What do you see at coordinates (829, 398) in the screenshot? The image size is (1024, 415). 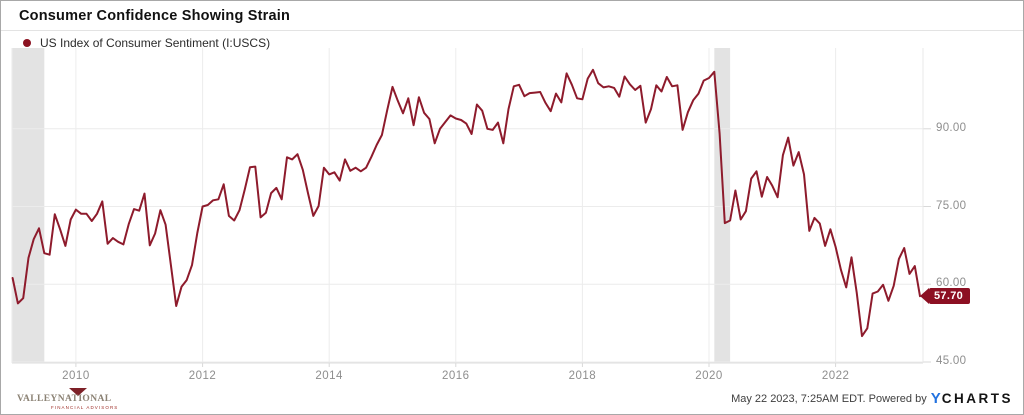 I see `timestamp: May 22 2023, 7:25AM EDT. Powered by` at bounding box center [829, 398].